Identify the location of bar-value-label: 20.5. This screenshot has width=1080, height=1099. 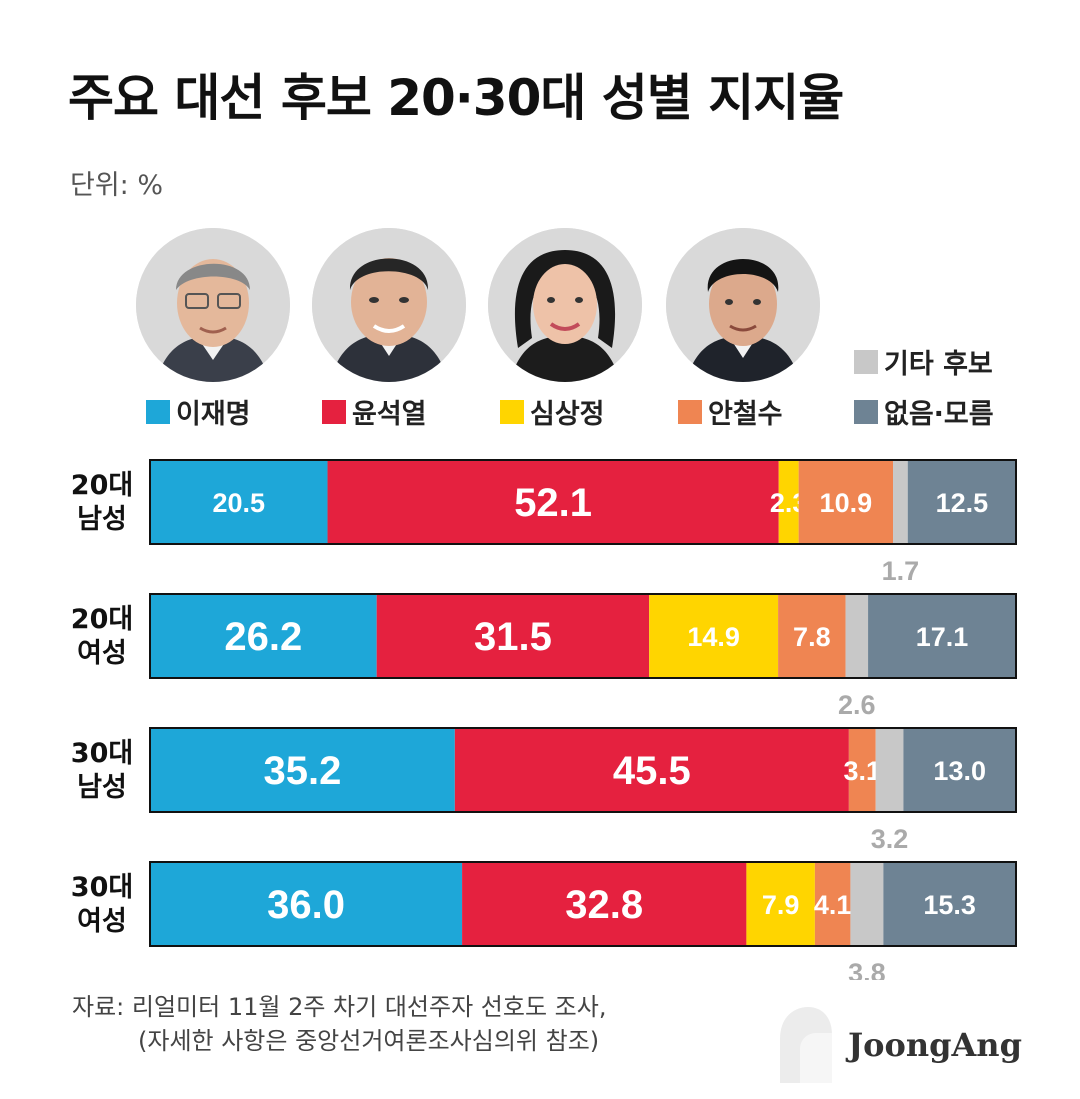
(238, 503).